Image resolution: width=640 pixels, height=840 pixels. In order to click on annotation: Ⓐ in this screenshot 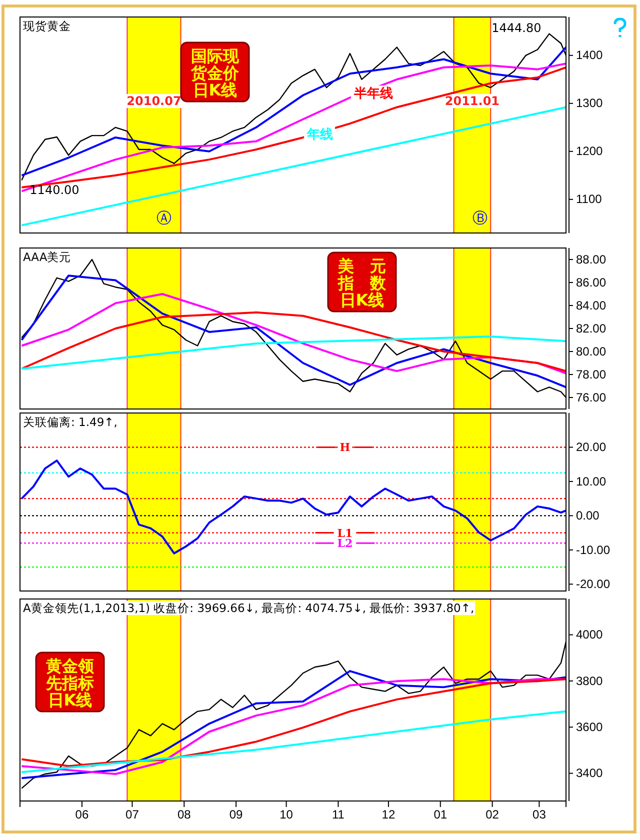, I will do `click(164, 218)`.